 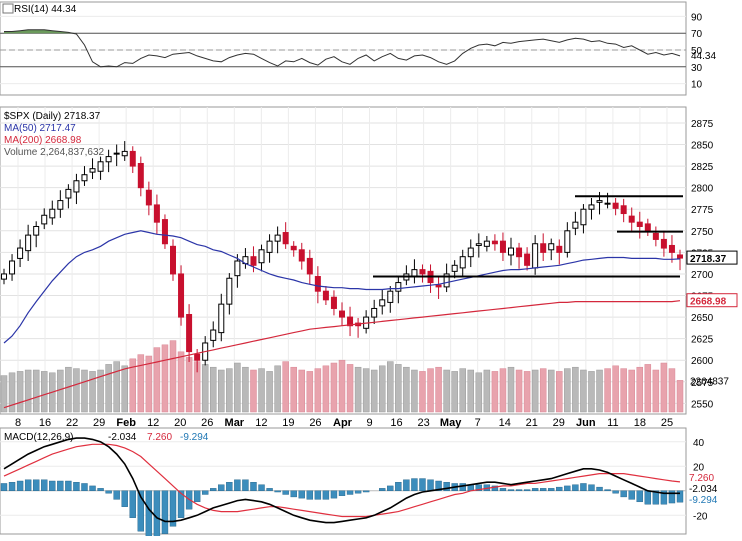 I want to click on rsi-tick-label: 90, so click(x=697, y=17).